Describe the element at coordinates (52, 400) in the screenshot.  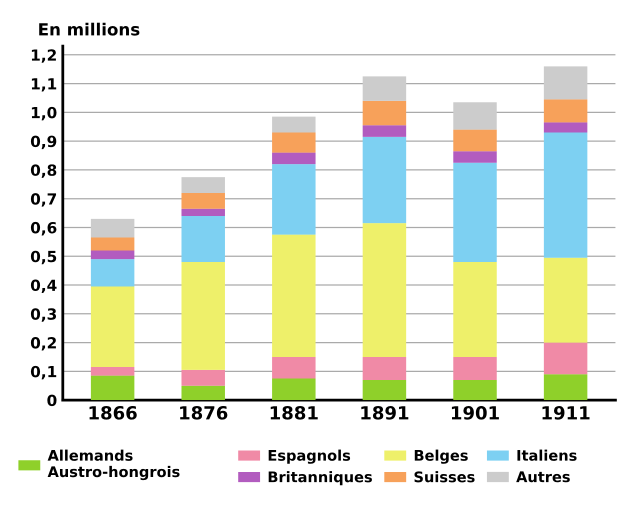
I see `y-tick-label: 0` at that location.